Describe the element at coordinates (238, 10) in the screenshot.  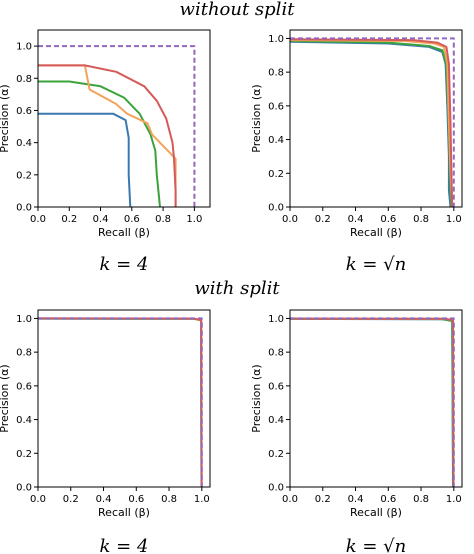
I see `section-title-without-split: without split` at that location.